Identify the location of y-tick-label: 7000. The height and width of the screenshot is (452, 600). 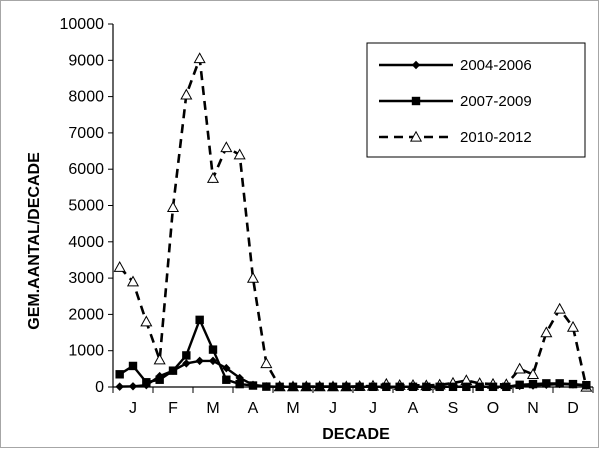
(86, 133).